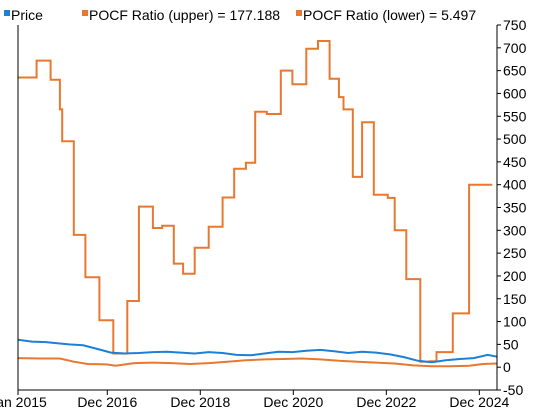 The height and width of the screenshot is (420, 540). I want to click on y-tick-label: 250, so click(515, 253).